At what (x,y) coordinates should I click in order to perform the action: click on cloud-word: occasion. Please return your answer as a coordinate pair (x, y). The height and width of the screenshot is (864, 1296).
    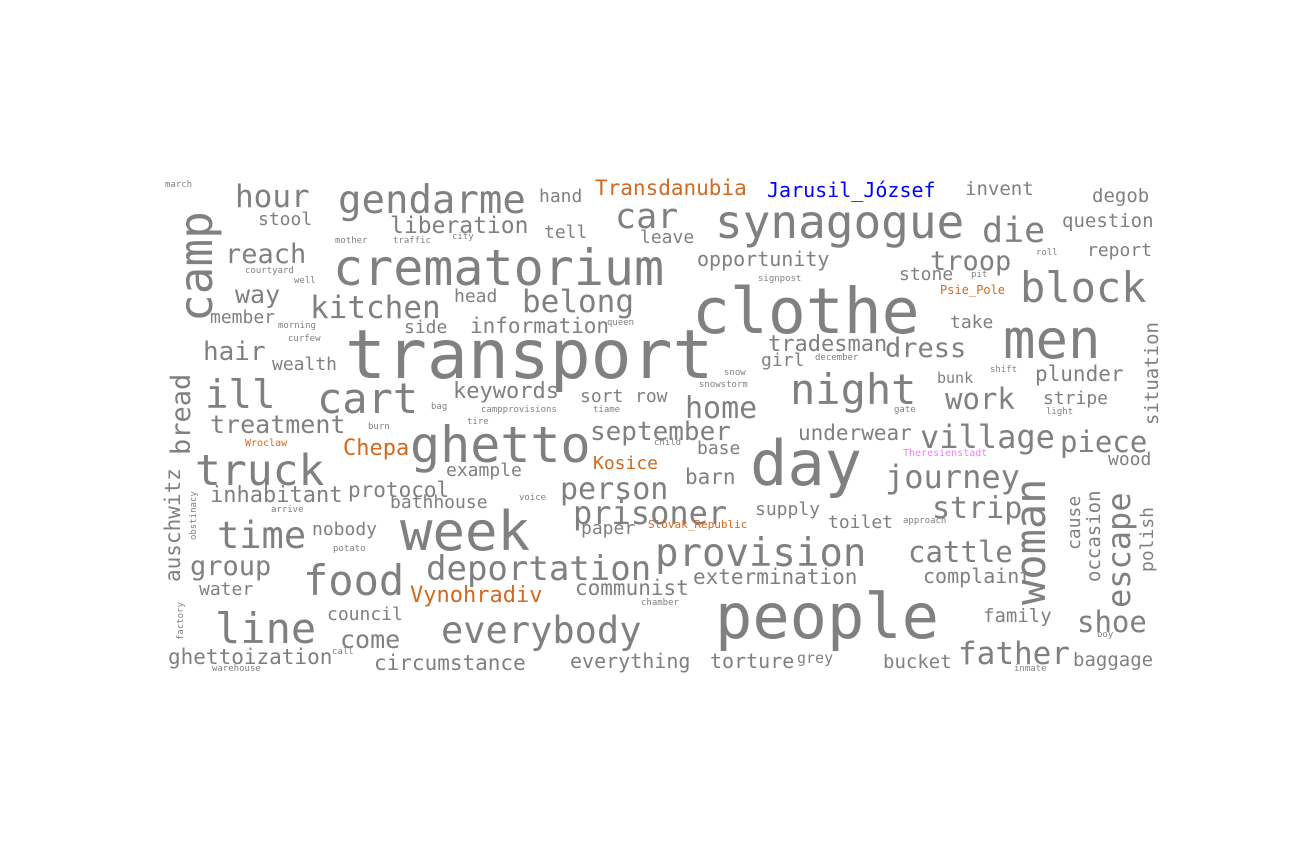
    Looking at the image, I should click on (1094, 536).